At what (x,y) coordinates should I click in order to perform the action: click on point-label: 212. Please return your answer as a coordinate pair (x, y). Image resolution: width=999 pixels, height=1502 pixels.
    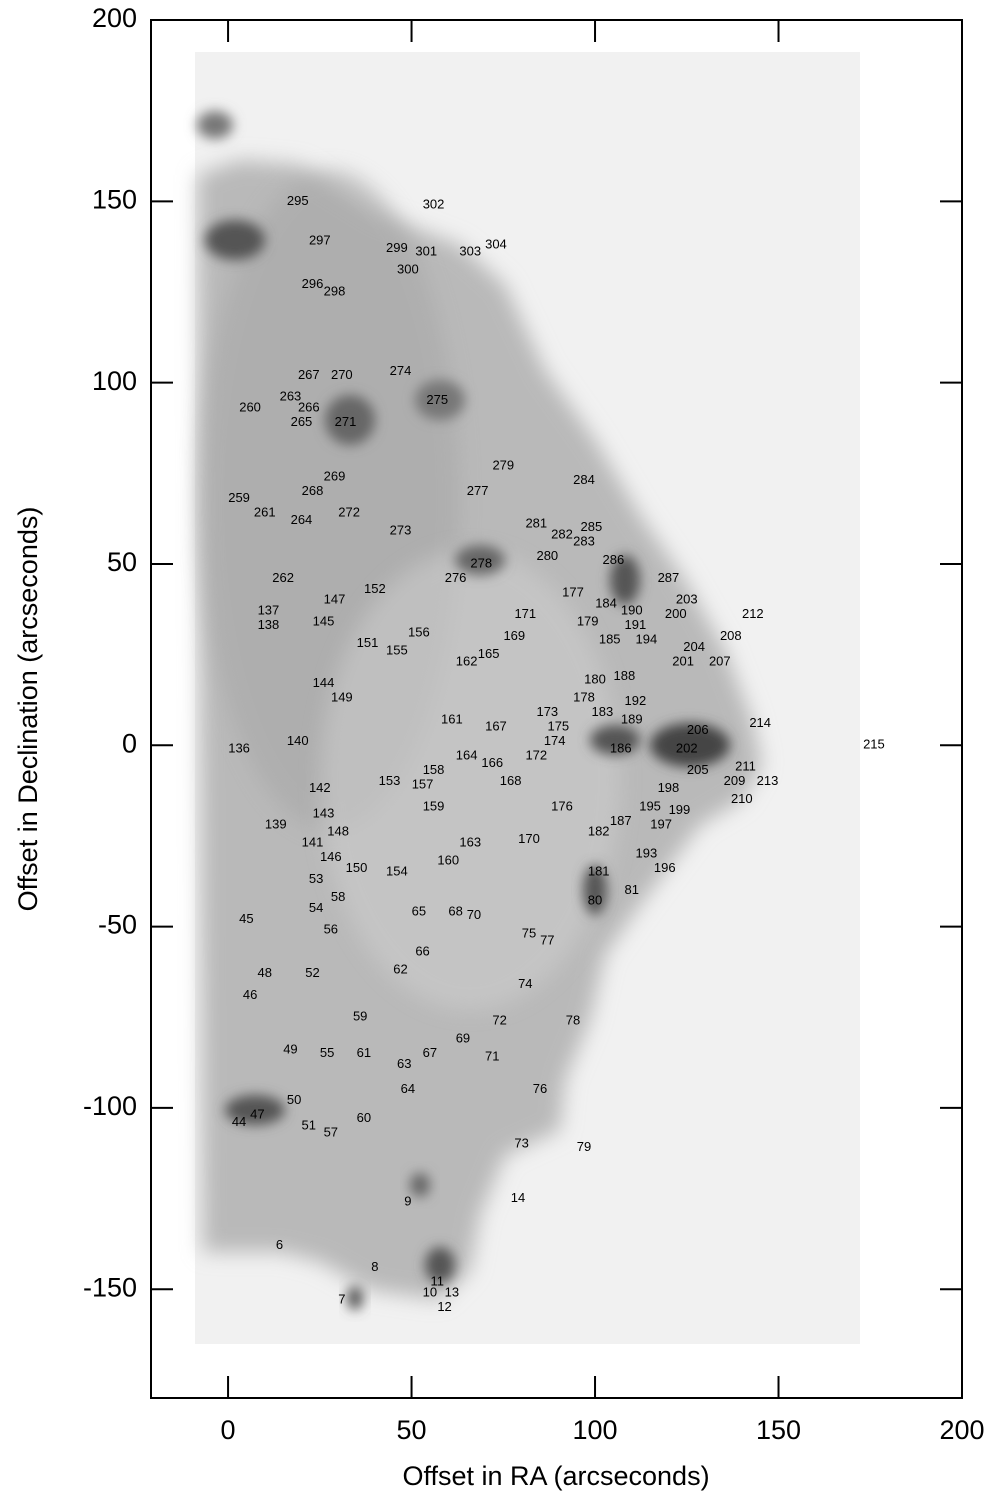
    Looking at the image, I should click on (753, 613).